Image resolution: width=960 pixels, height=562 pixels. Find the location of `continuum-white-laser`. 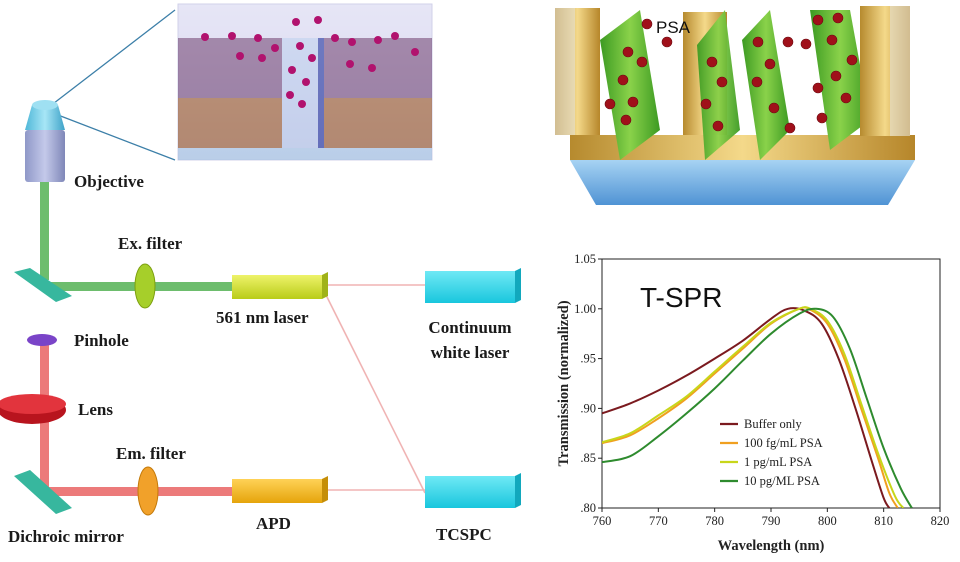

continuum-white-laser is located at coordinates (473, 285).